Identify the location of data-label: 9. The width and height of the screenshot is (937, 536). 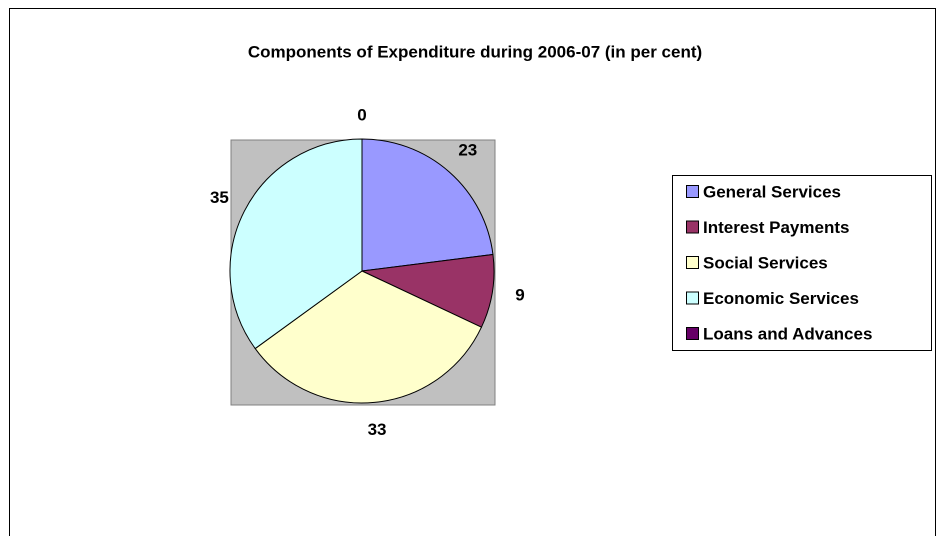
(519, 295).